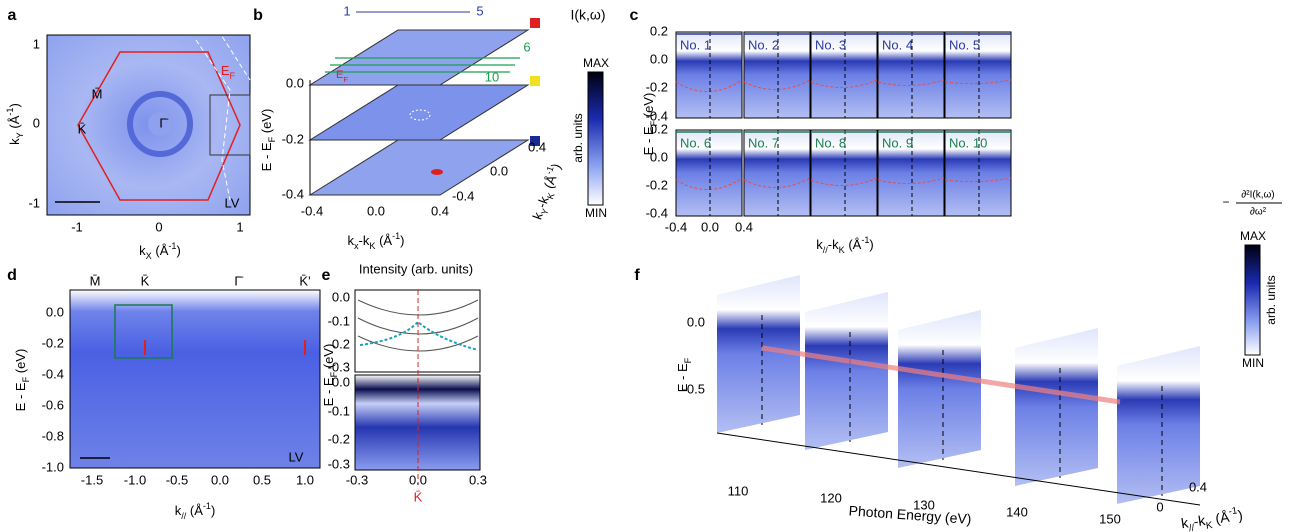 This screenshot has height=532, width=1289. Describe the element at coordinates (149, 256) in the screenshot. I see `label-part: X` at that location.